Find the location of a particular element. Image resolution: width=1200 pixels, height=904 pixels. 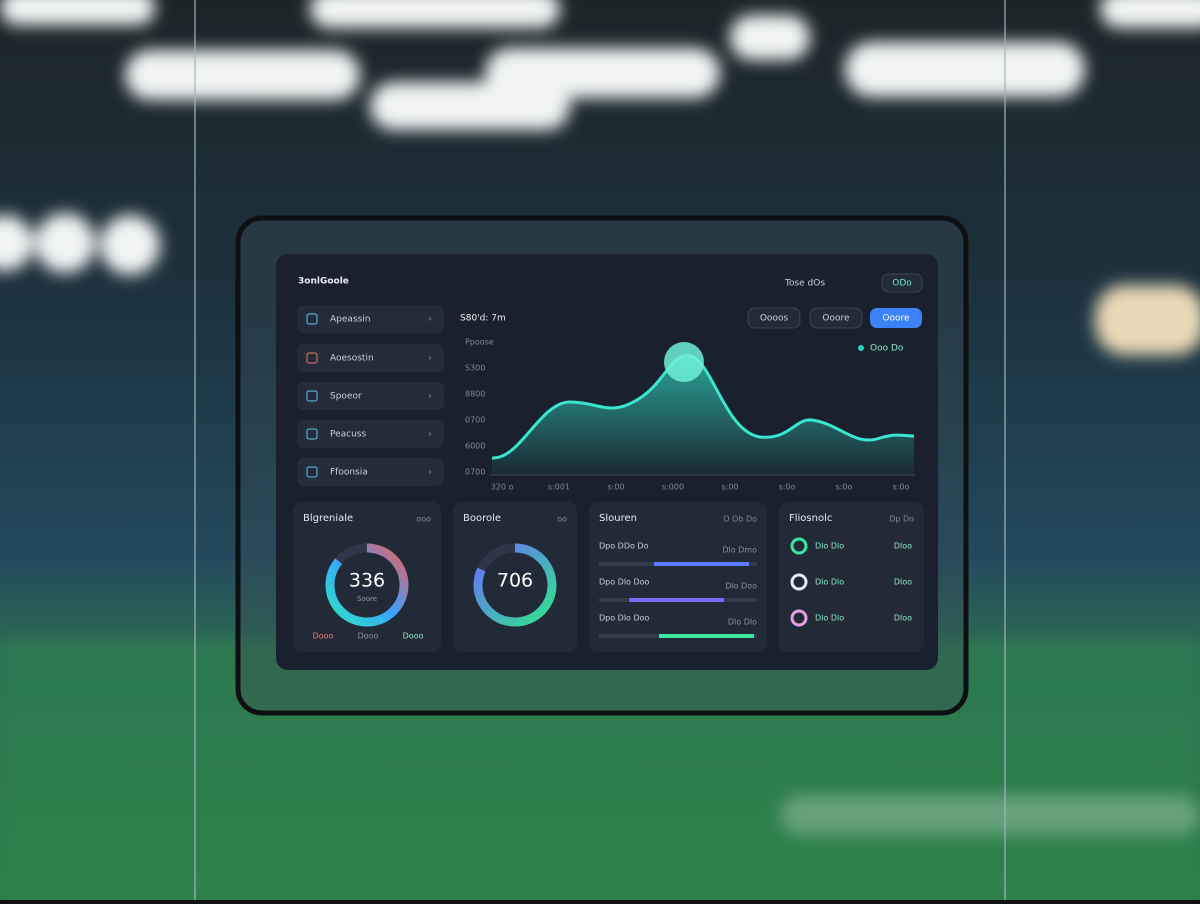

gauge-value: 706 is located at coordinates (515, 581).